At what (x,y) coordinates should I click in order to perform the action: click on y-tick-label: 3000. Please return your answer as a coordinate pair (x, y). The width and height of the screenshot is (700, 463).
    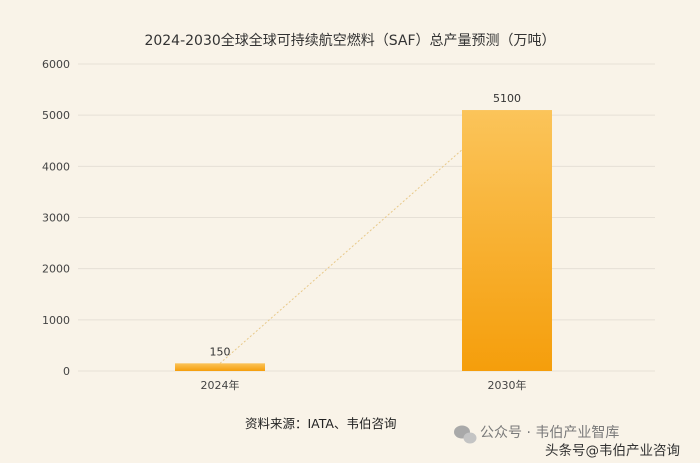
    Looking at the image, I should click on (56, 218).